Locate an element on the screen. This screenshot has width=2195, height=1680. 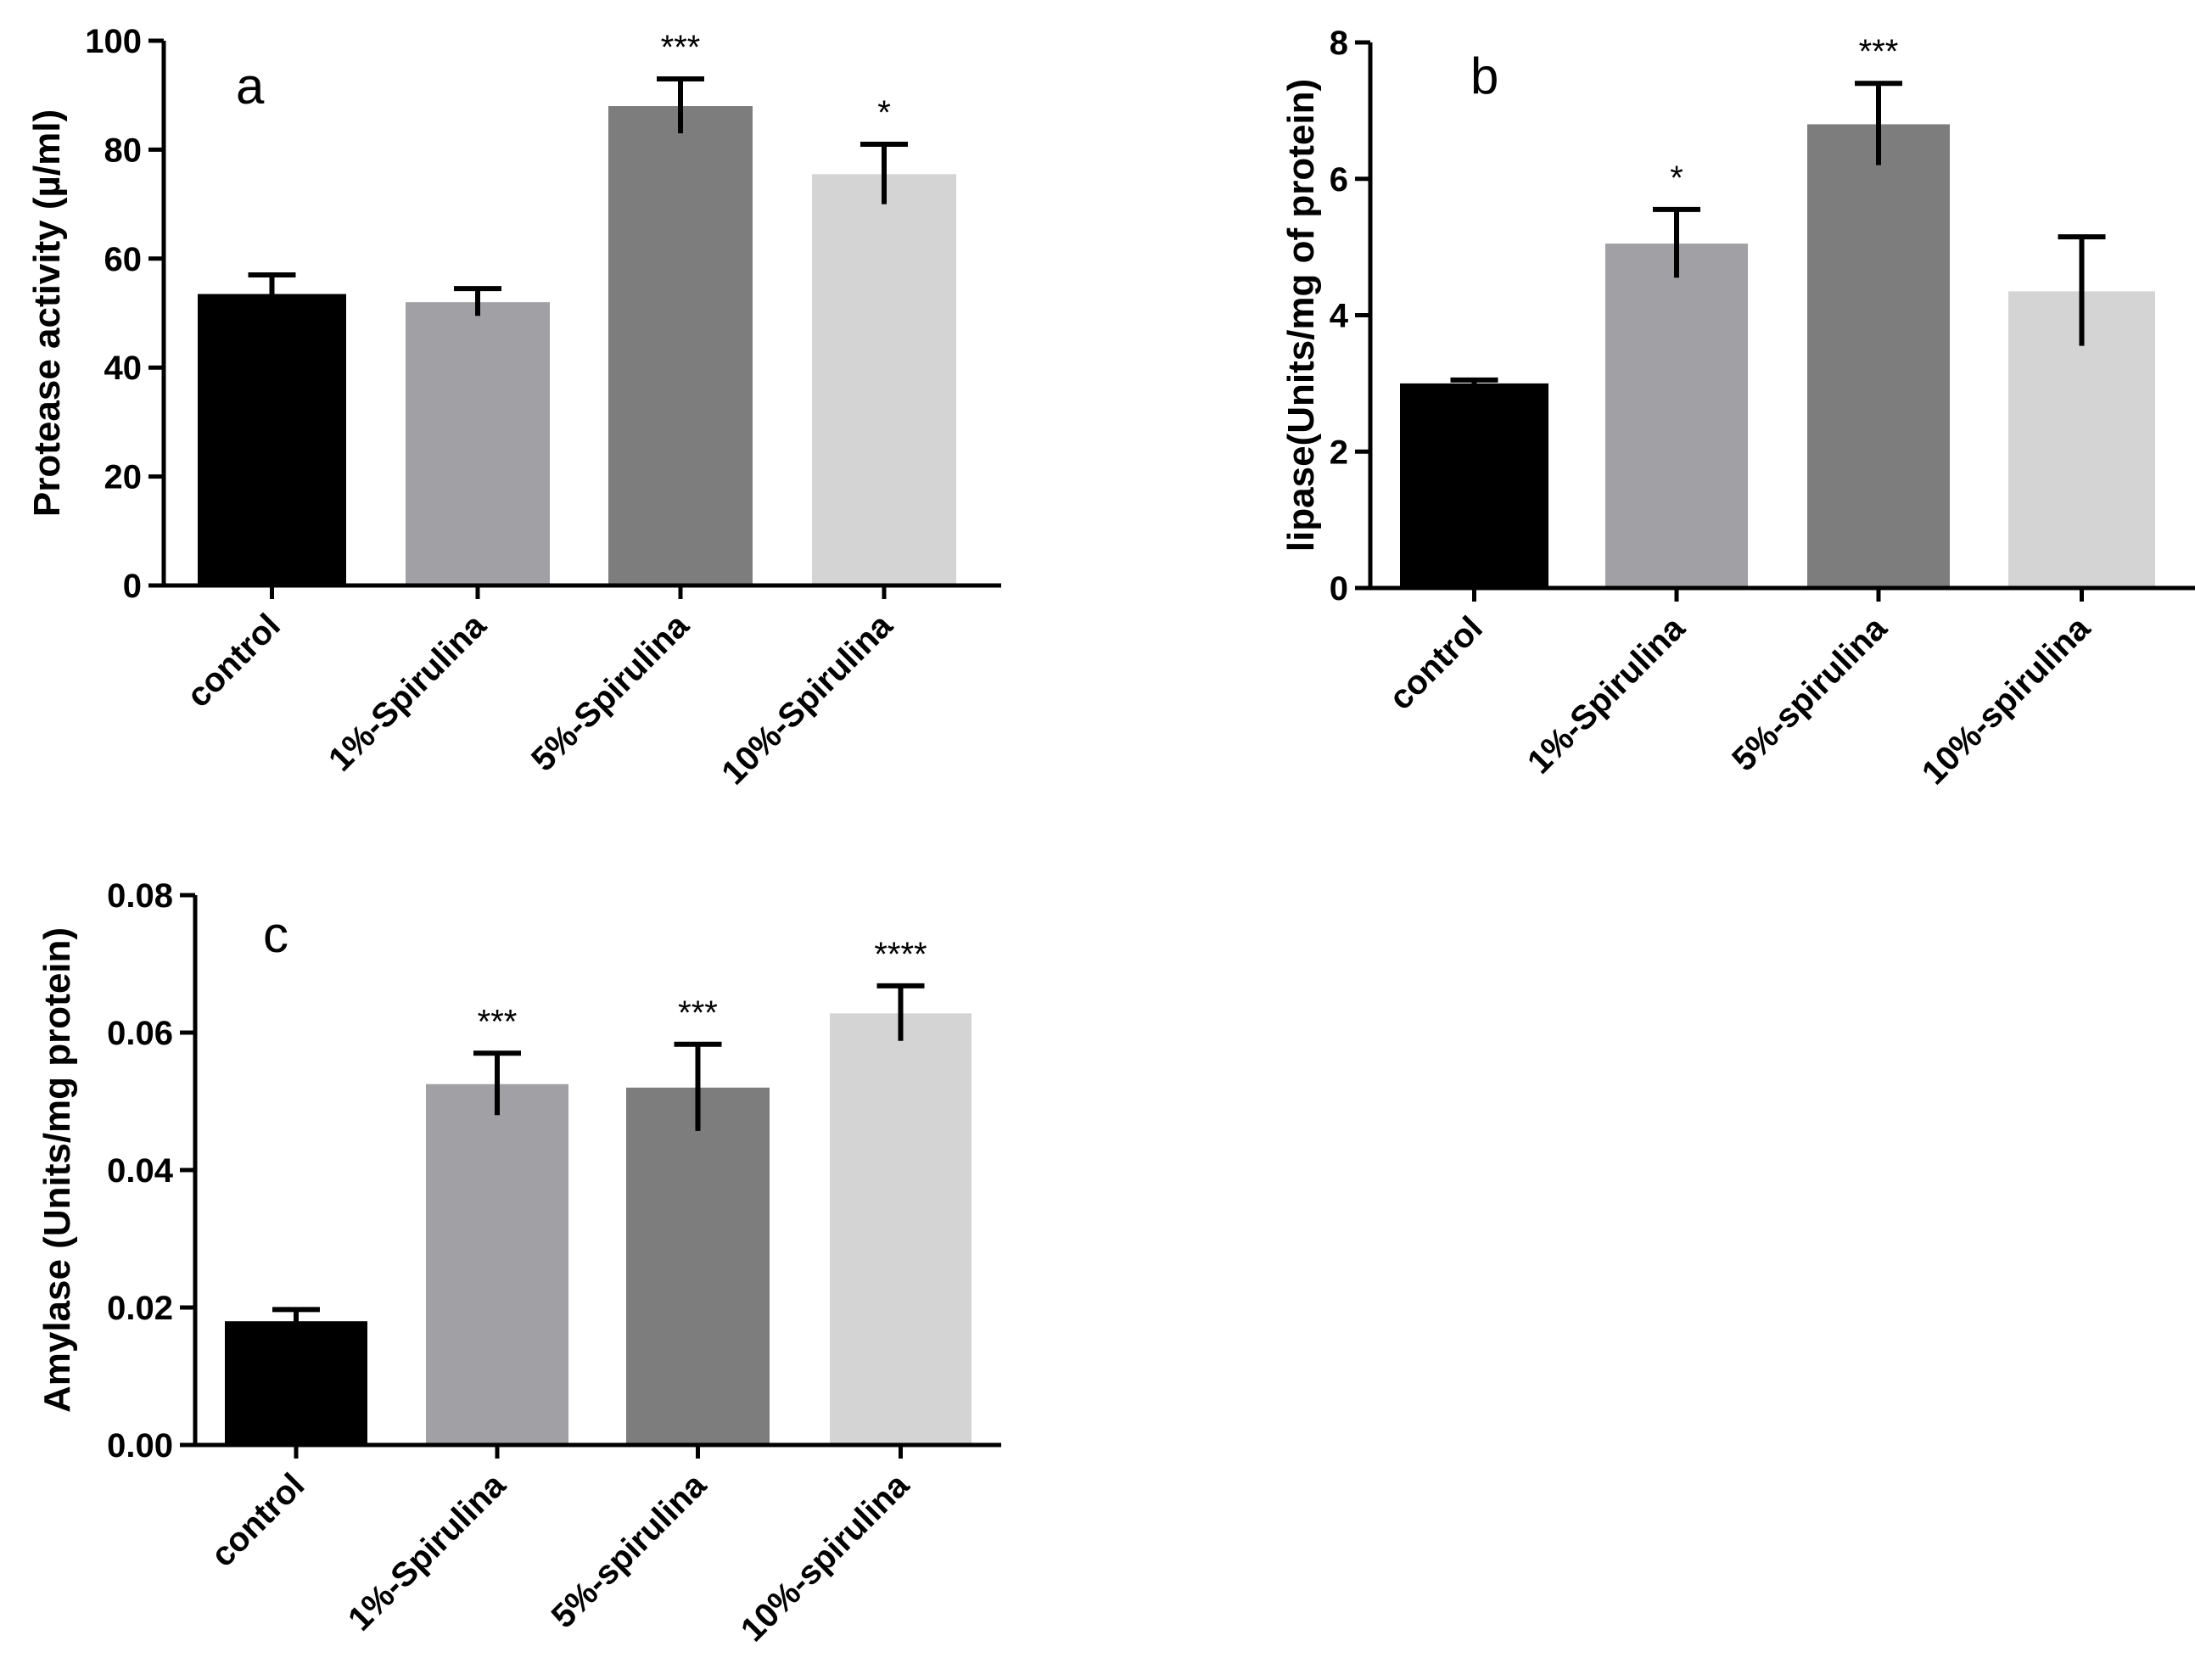
y-axis-label: Amylase (Units/mg protein) is located at coordinates (57, 1170).